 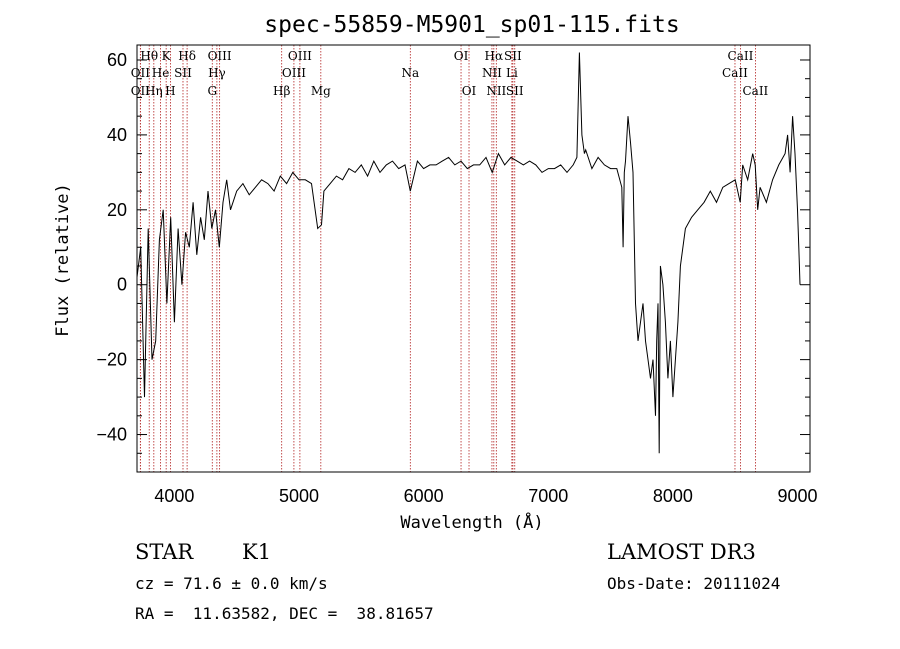 I want to click on spectral-line-label: Hδ, so click(x=187, y=56).